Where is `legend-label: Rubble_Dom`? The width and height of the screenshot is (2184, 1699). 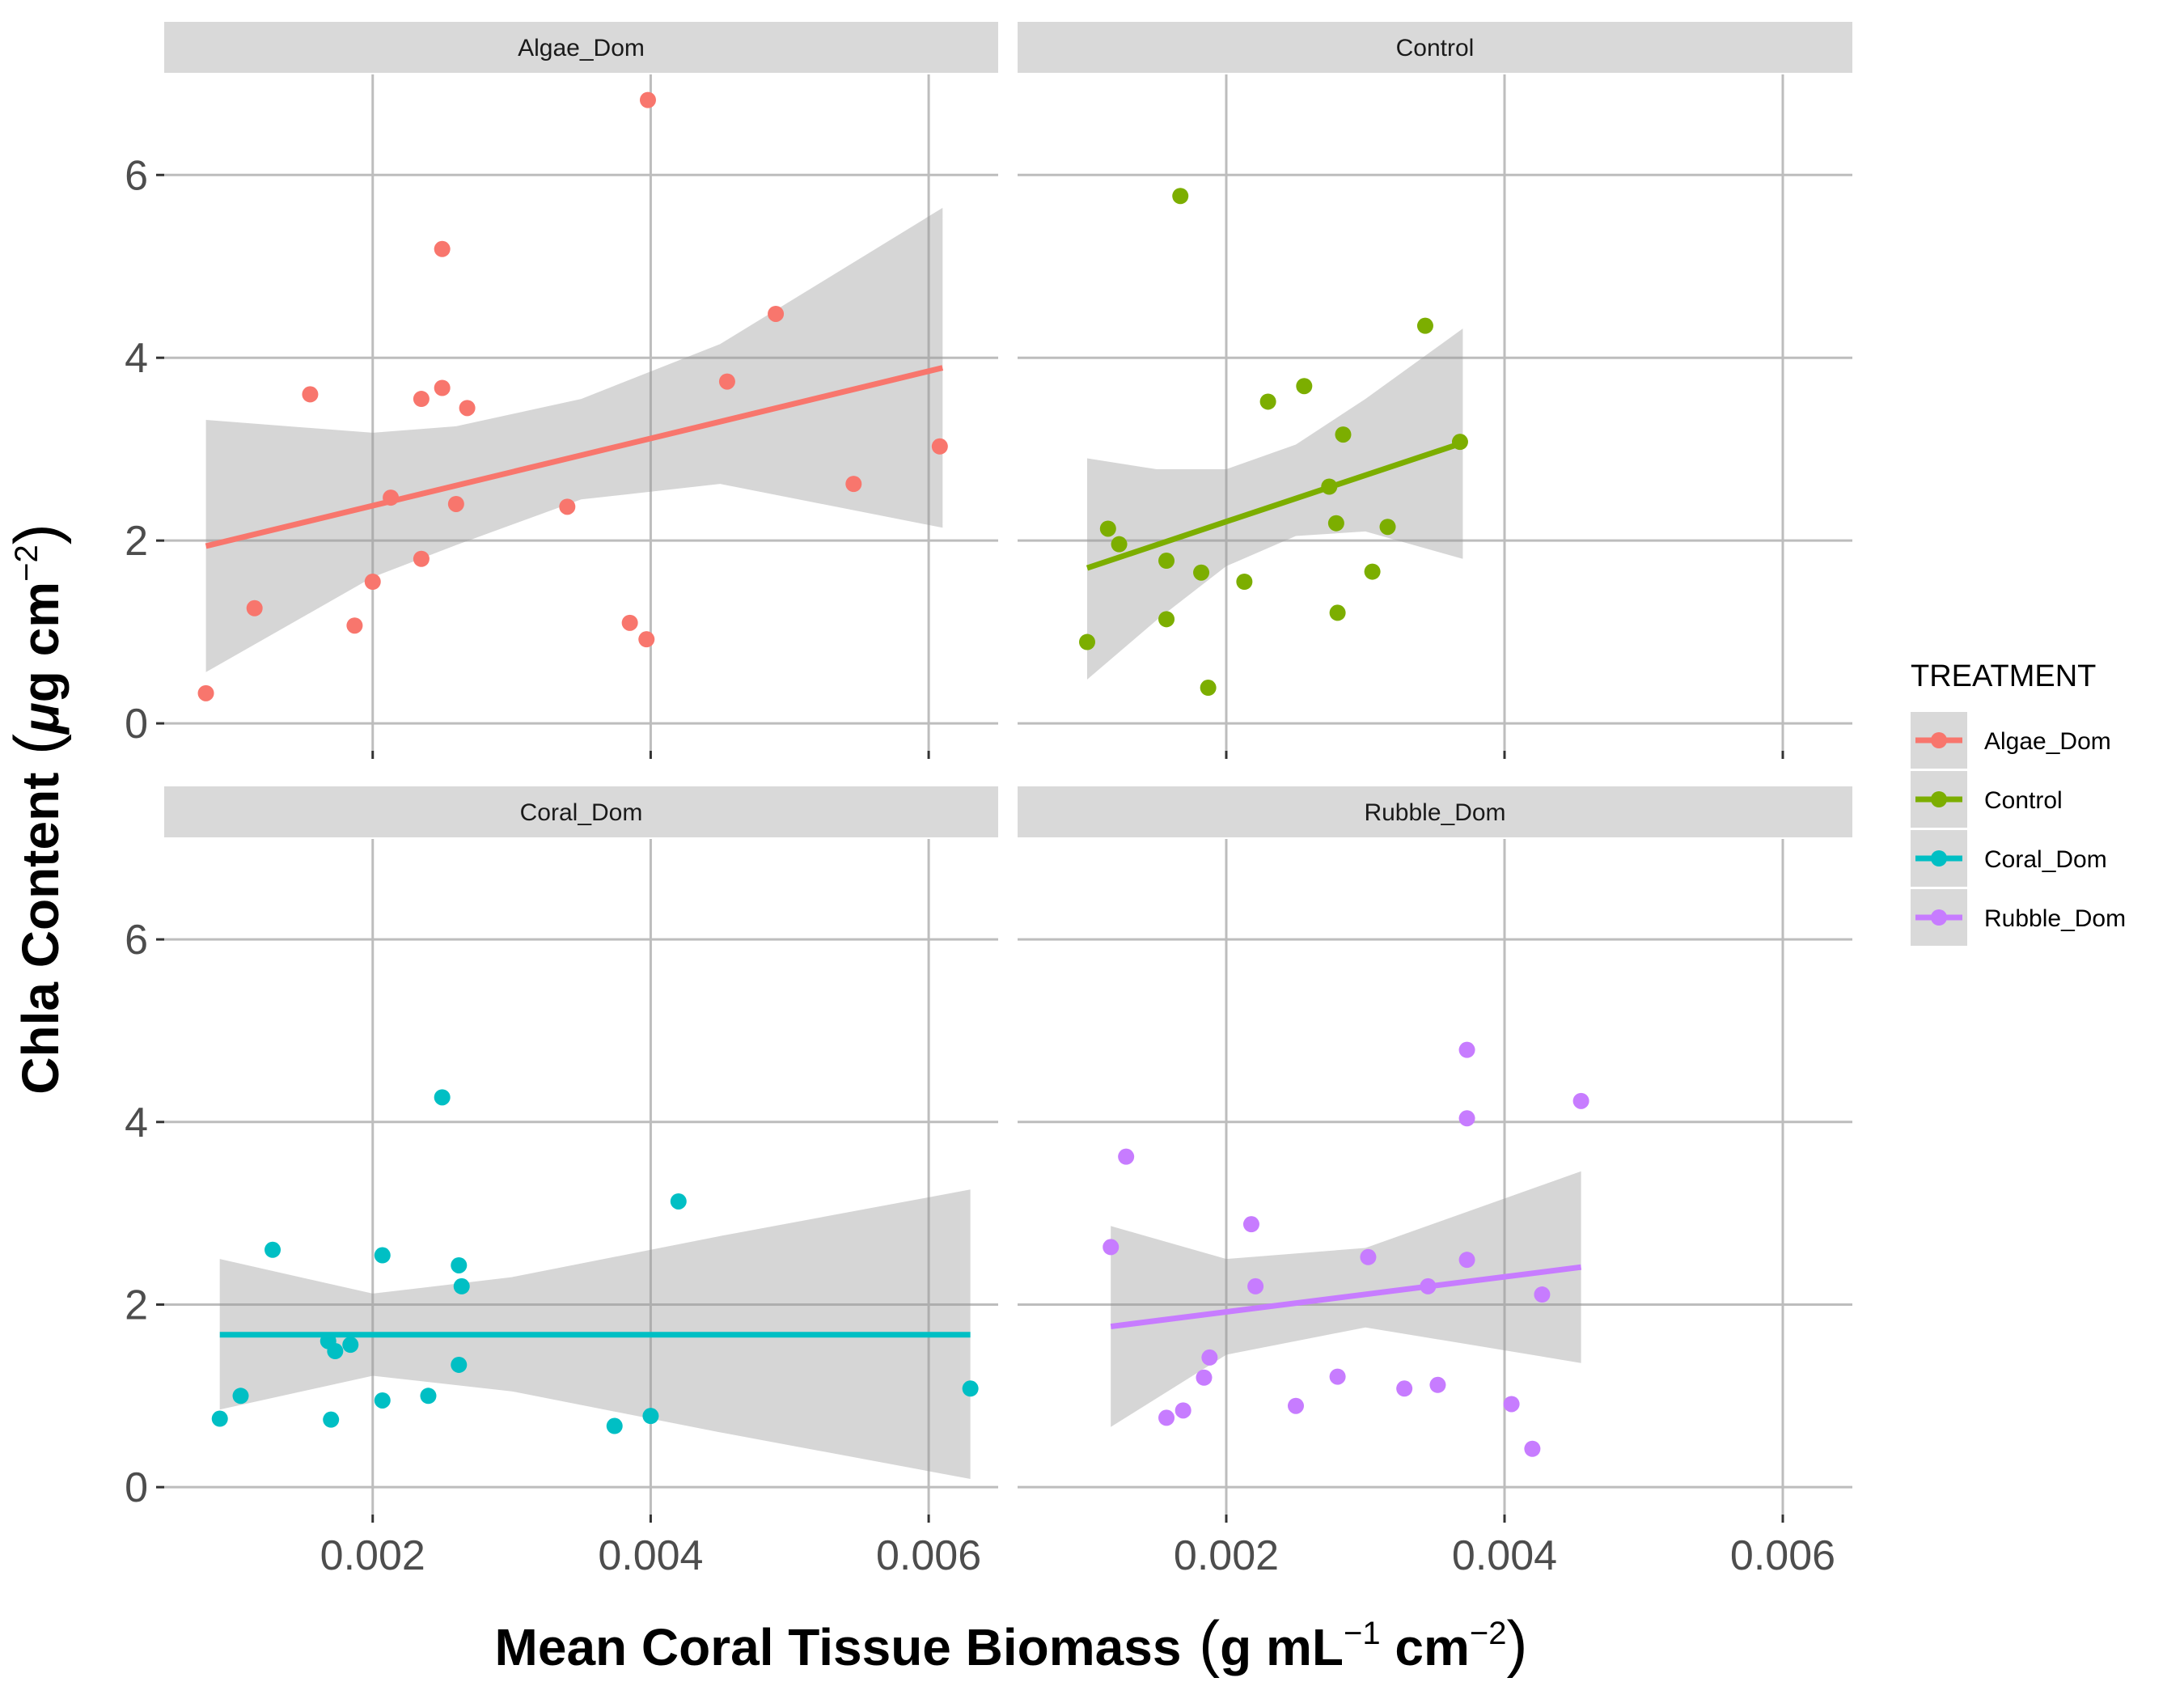 legend-label: Rubble_Dom is located at coordinates (2055, 918).